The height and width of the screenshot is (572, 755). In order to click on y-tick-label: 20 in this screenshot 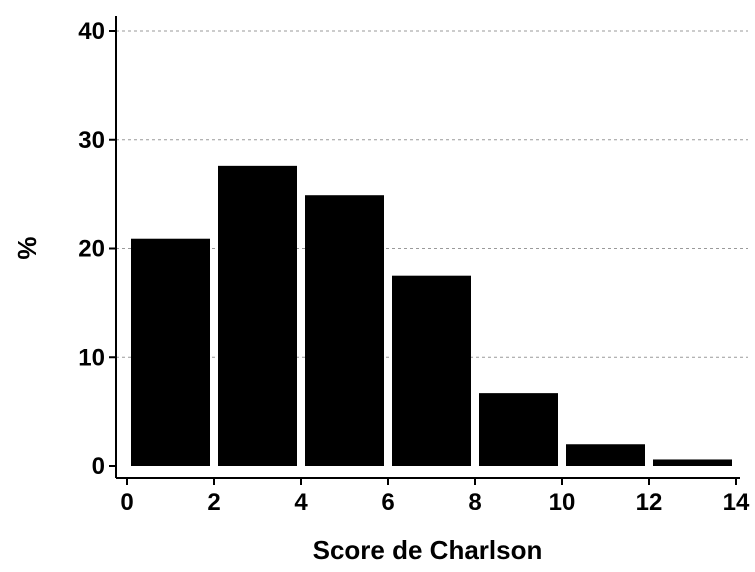, I will do `click(91, 249)`.